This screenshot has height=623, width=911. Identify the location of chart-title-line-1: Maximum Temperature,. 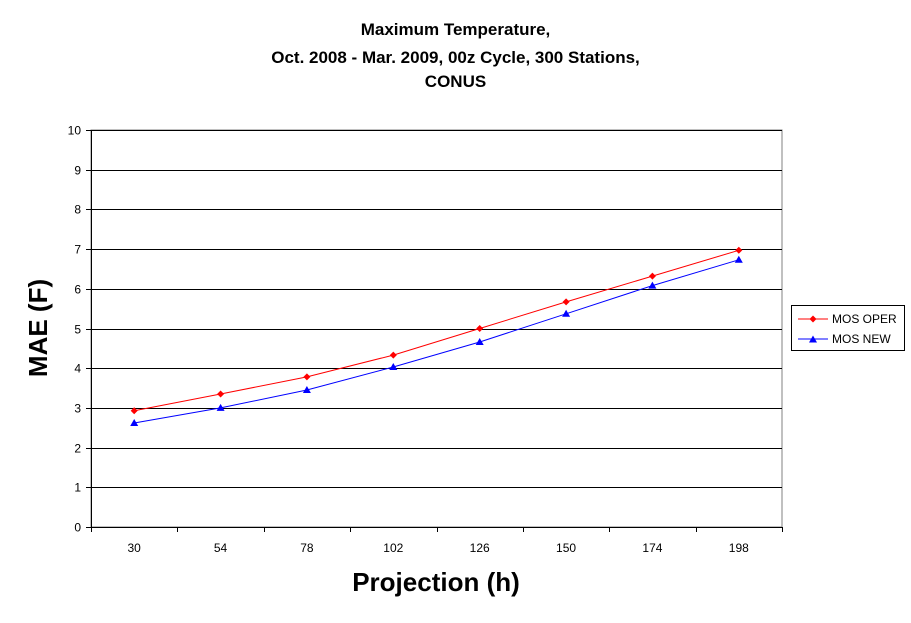
(455, 29).